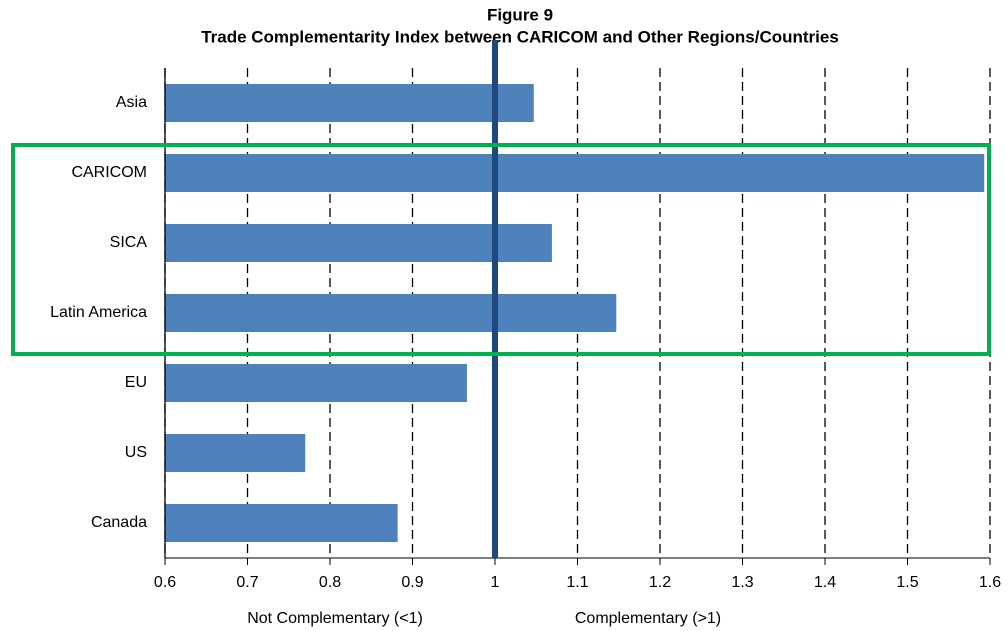  I want to click on x-tick-label: 1.4, so click(825, 582).